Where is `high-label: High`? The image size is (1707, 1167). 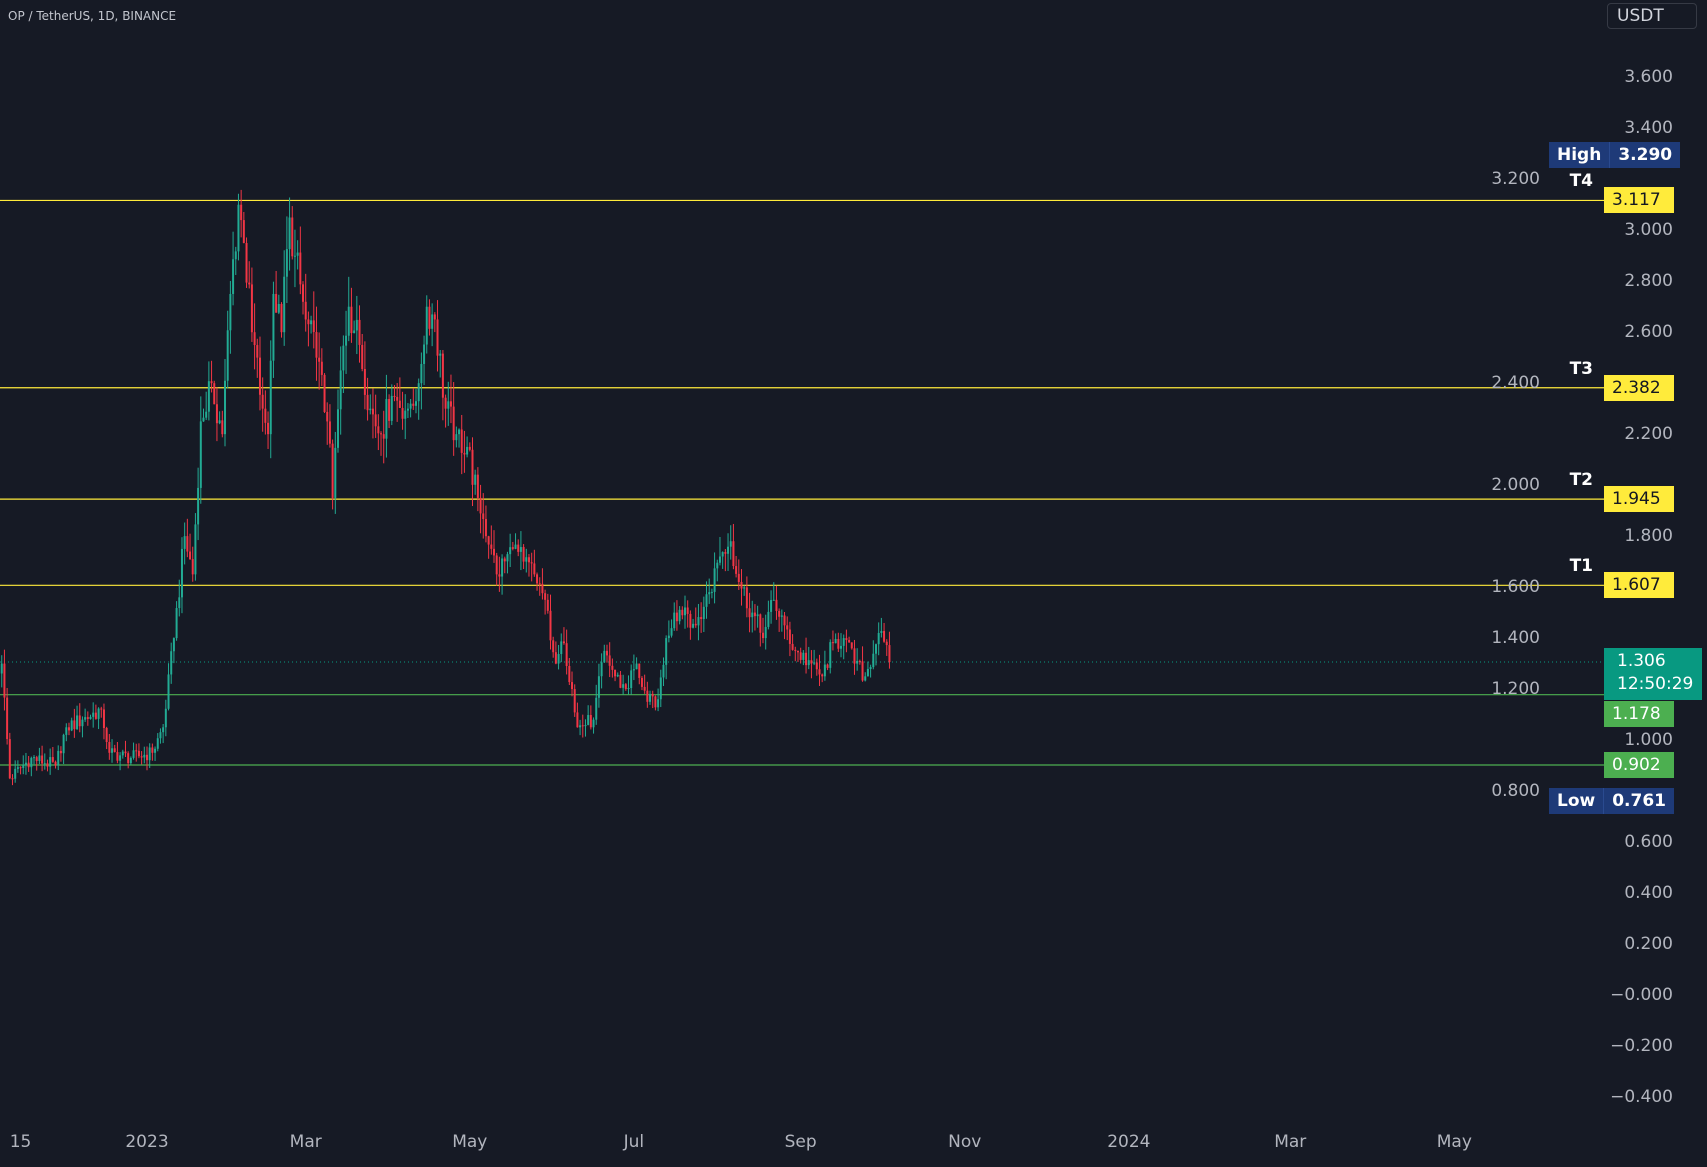
high-label: High is located at coordinates (1579, 155).